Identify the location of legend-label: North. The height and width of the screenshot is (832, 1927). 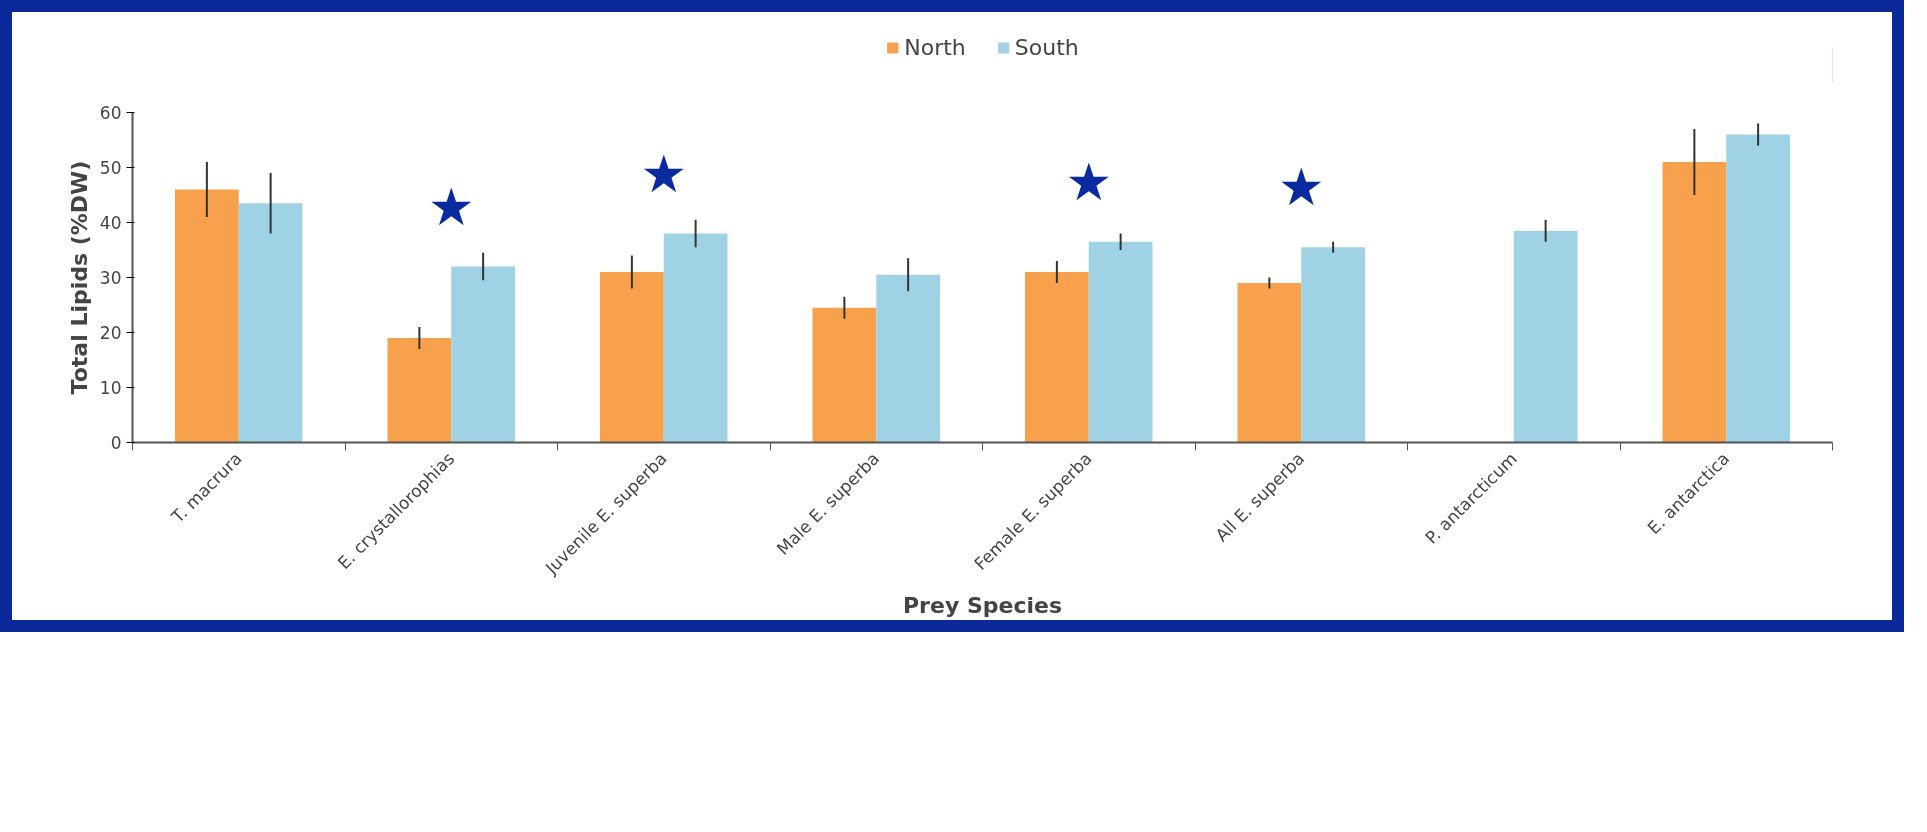
(935, 47).